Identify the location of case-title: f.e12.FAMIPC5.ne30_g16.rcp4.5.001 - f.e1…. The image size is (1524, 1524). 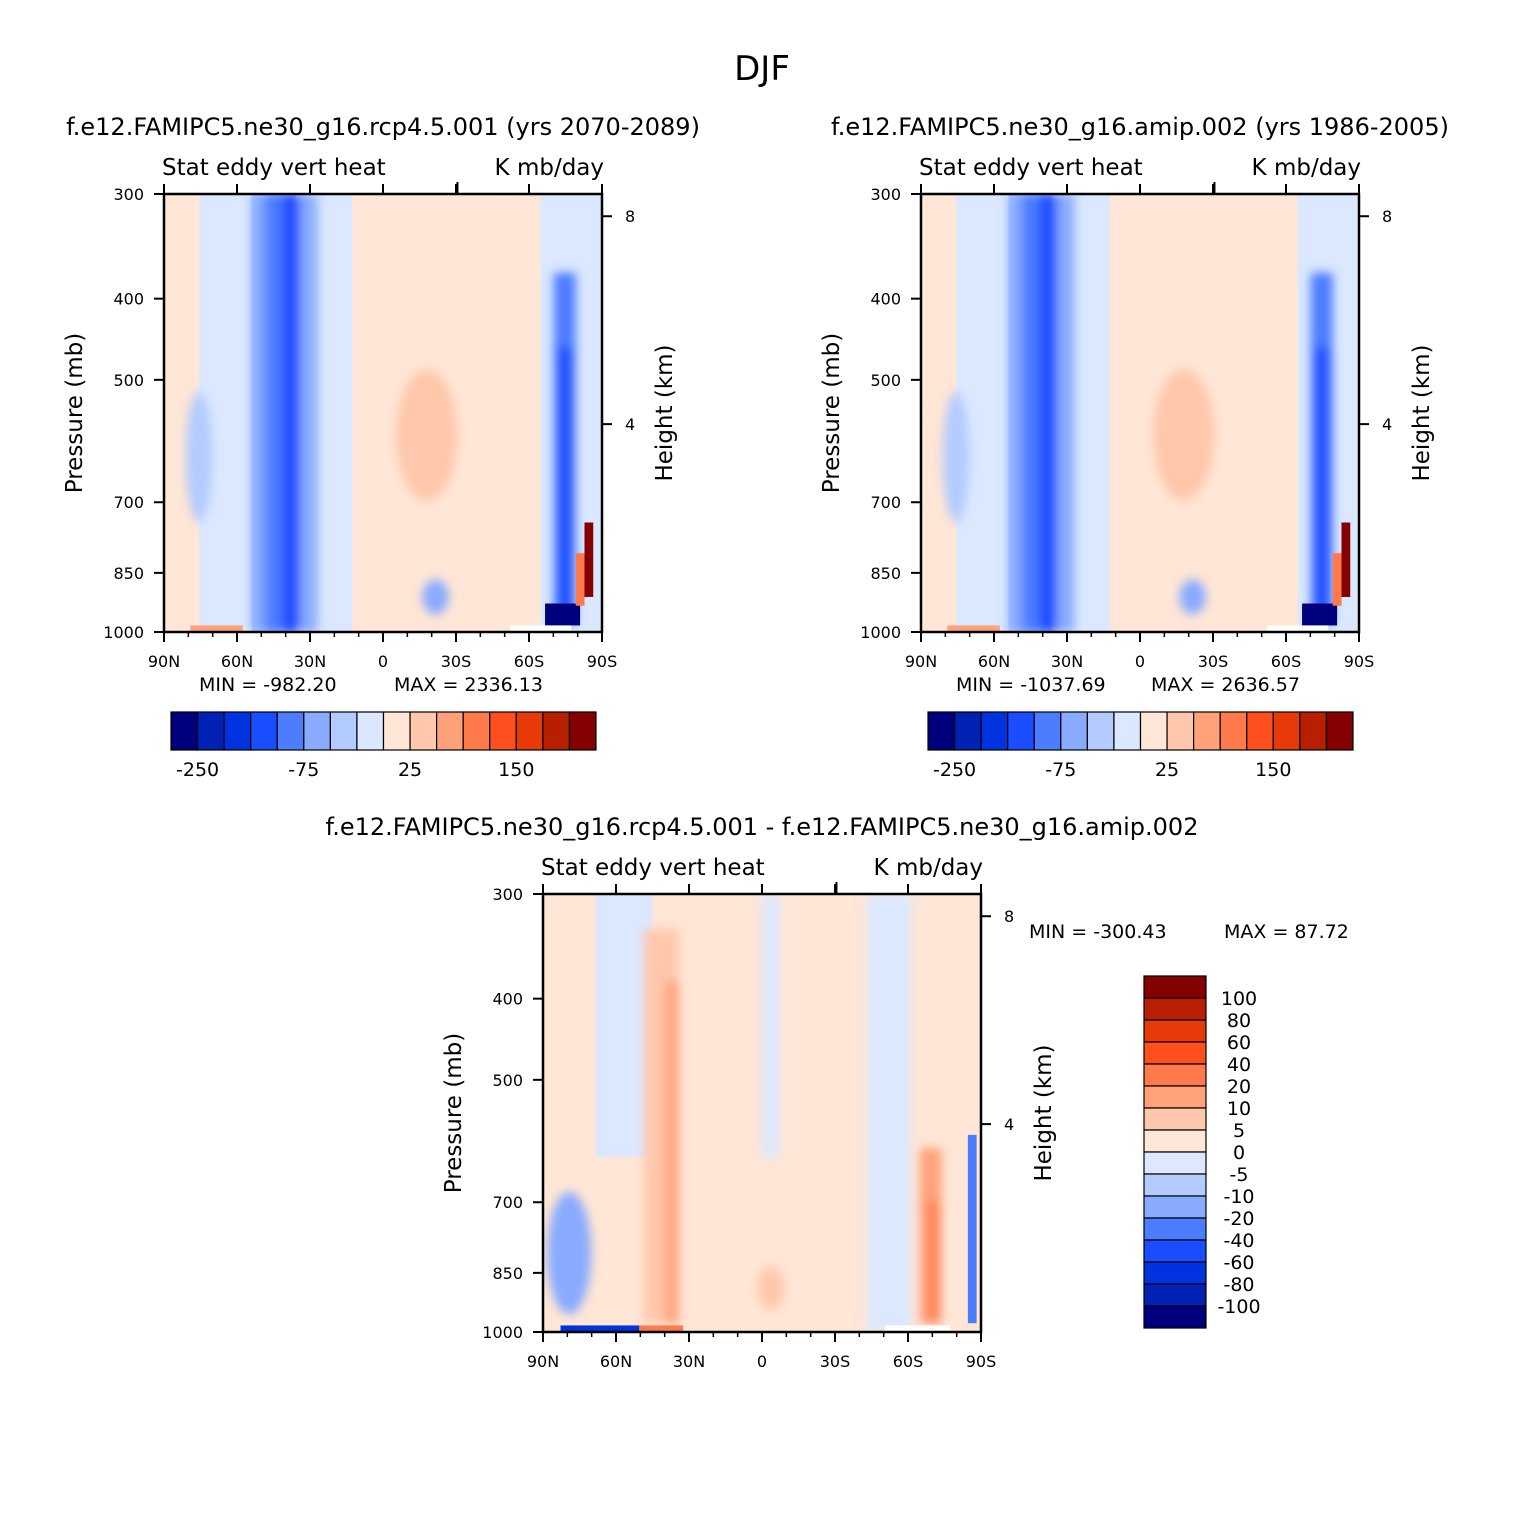
(762, 827).